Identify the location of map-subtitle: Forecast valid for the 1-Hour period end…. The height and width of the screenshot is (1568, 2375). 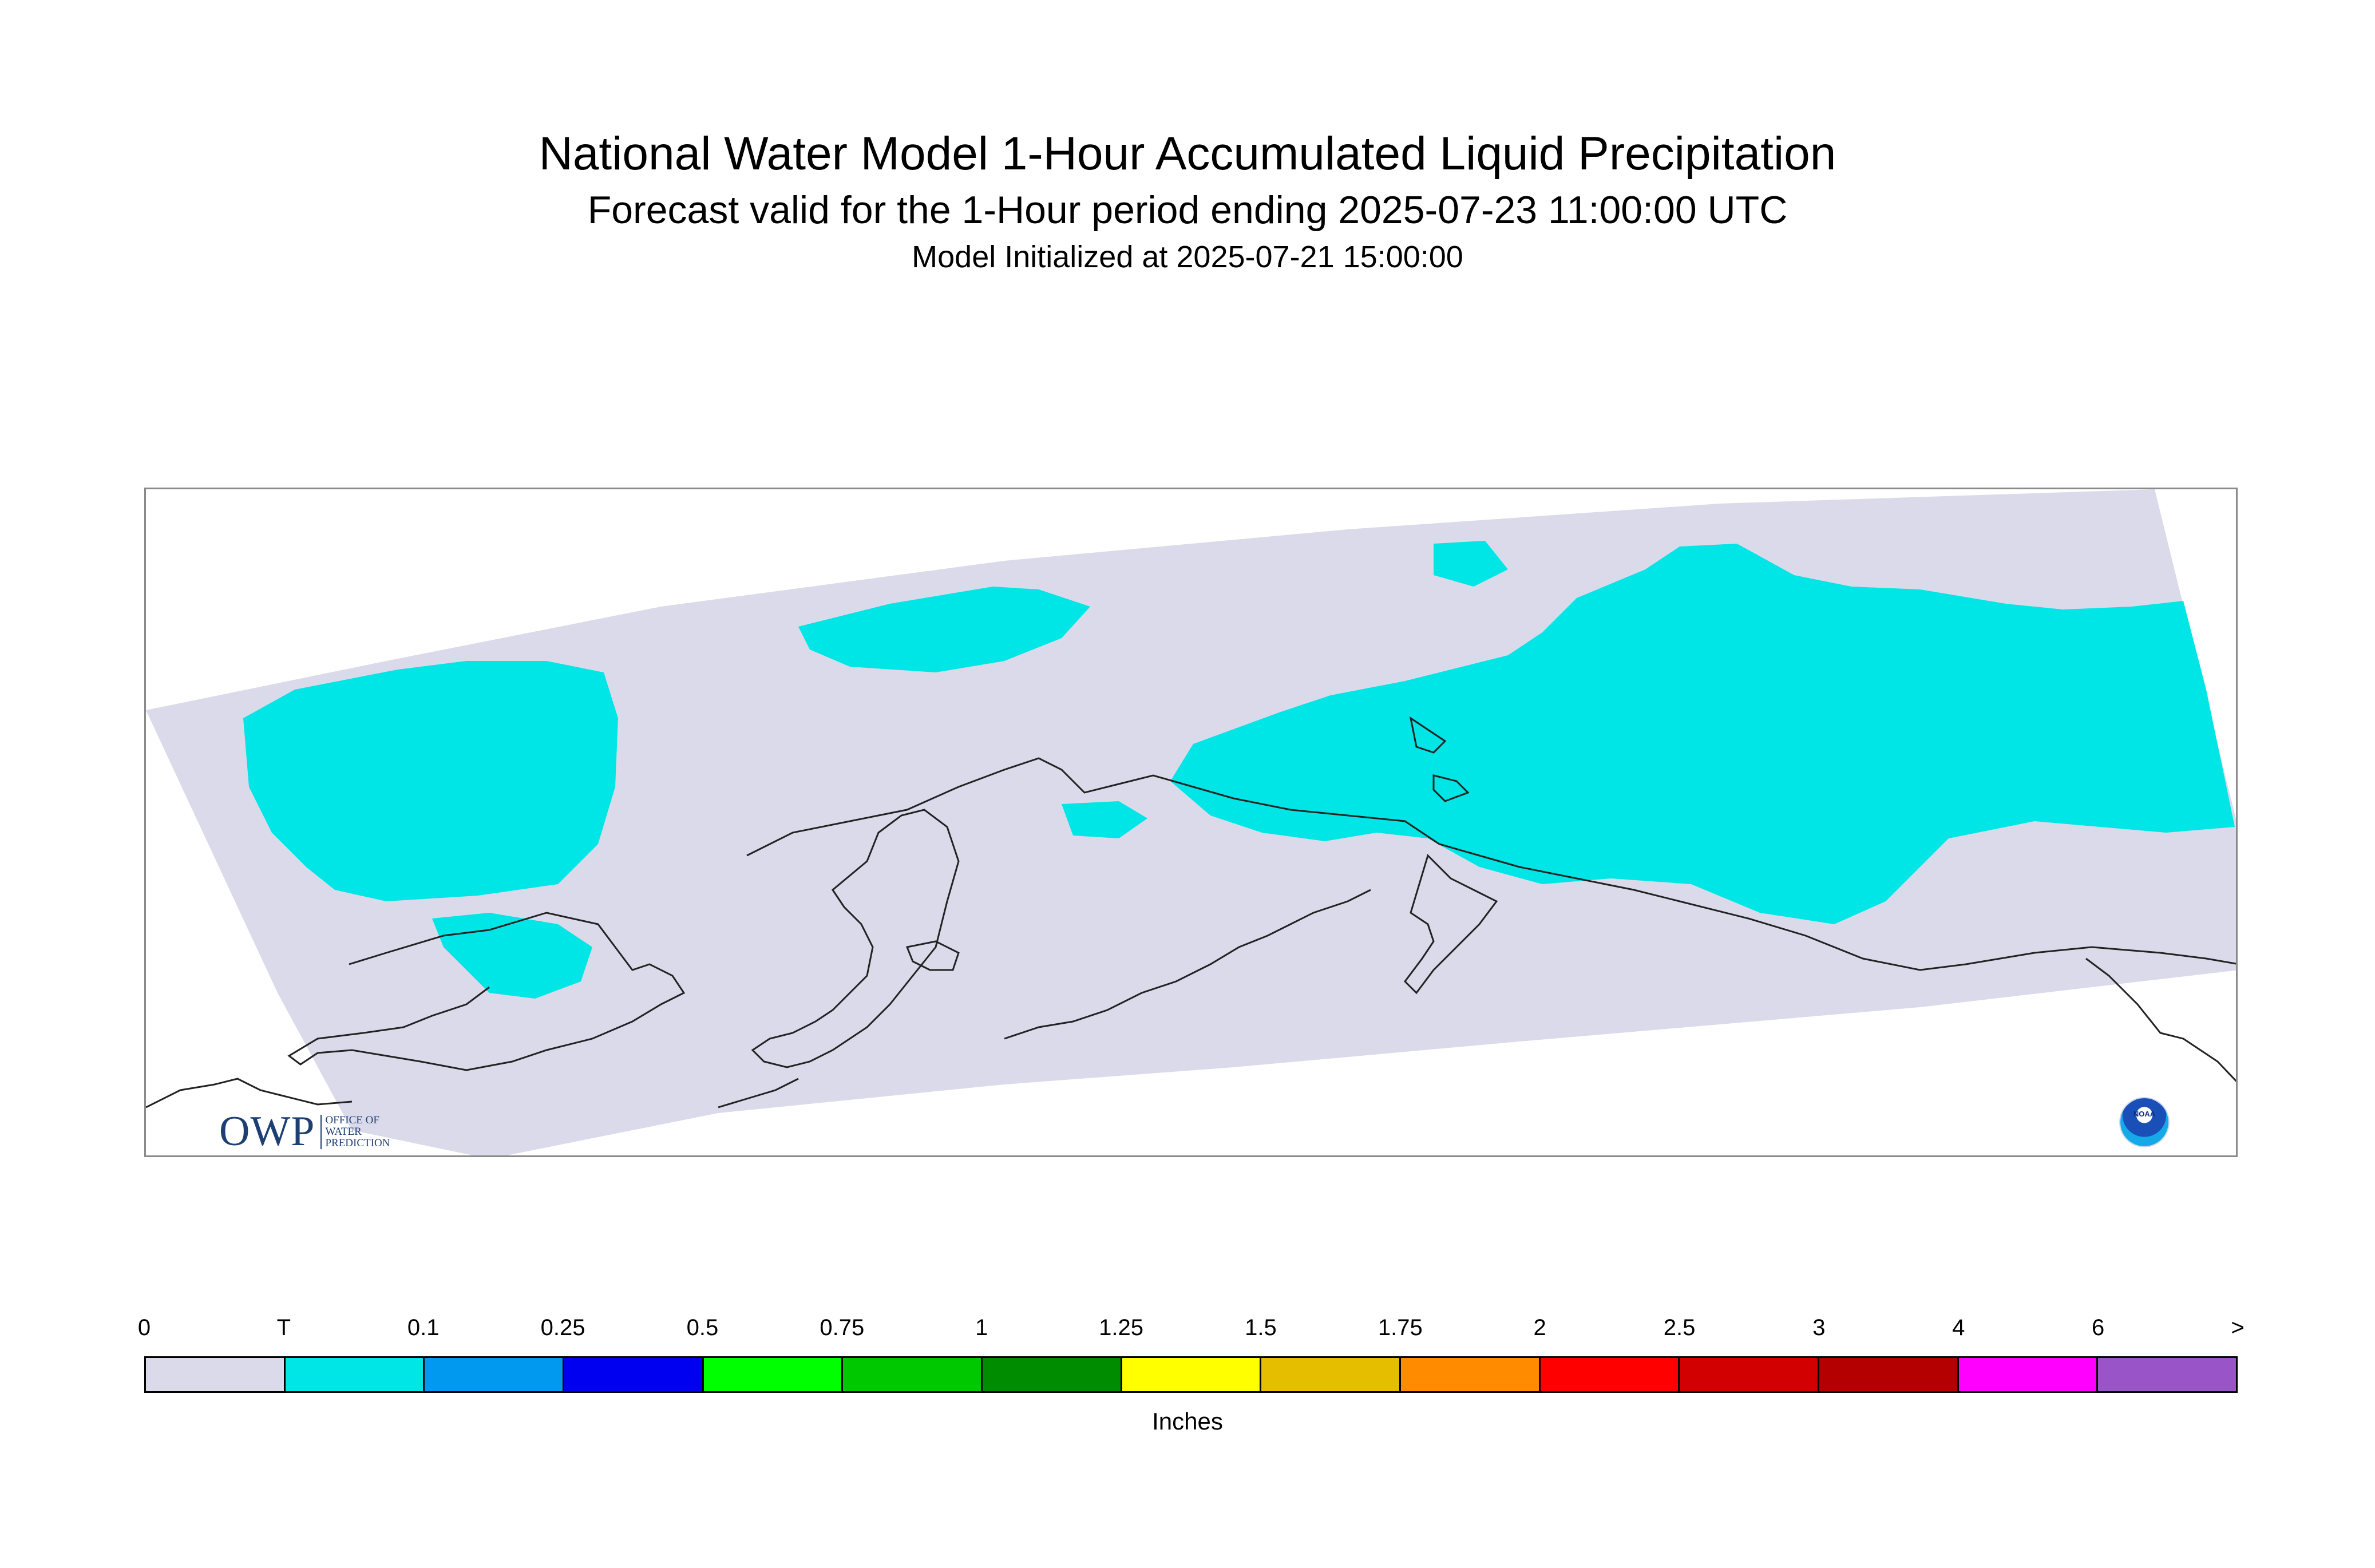
(1187, 210).